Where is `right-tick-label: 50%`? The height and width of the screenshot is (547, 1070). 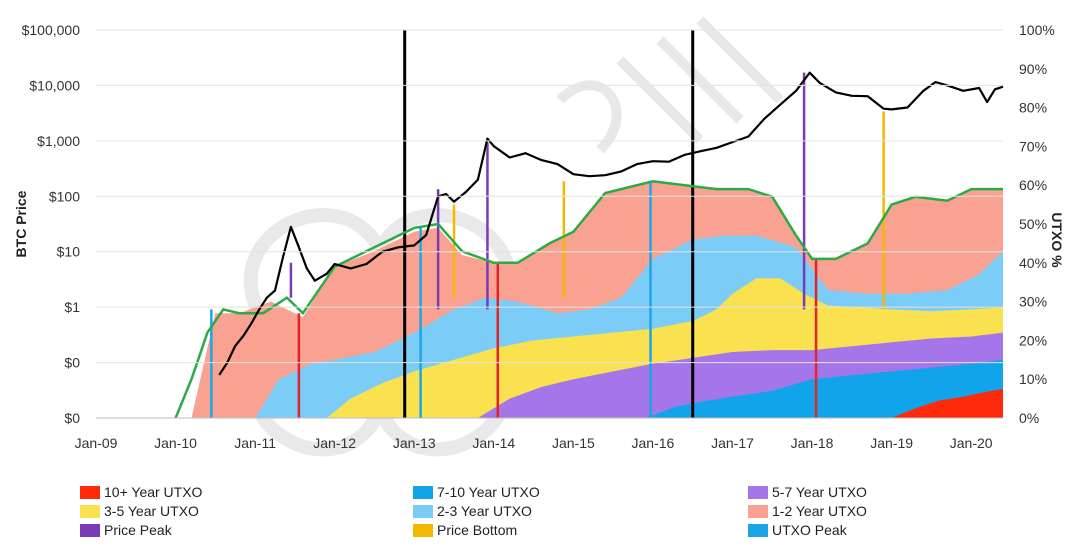
right-tick-label: 50% is located at coordinates (1033, 224).